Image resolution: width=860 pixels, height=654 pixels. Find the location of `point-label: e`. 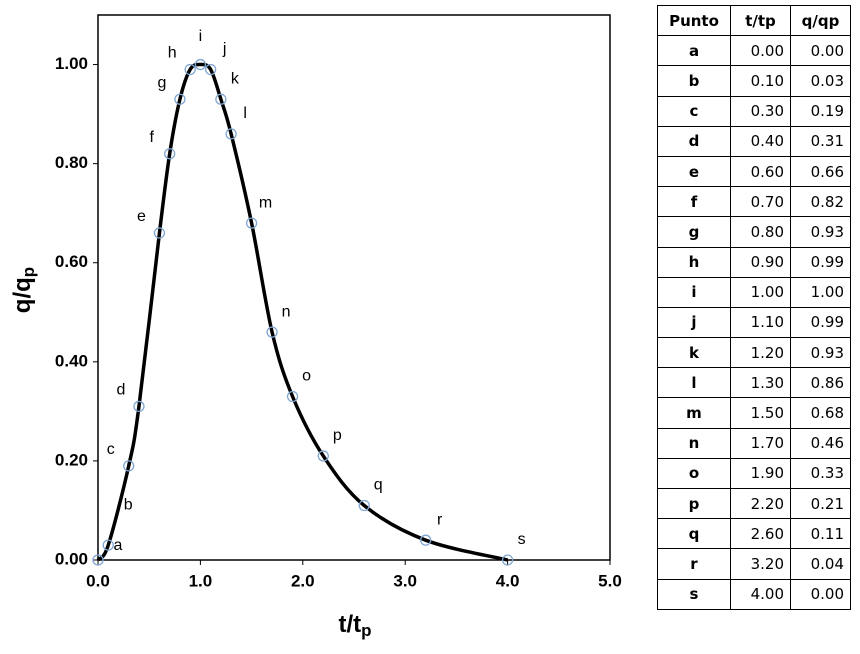

point-label: e is located at coordinates (141, 216).